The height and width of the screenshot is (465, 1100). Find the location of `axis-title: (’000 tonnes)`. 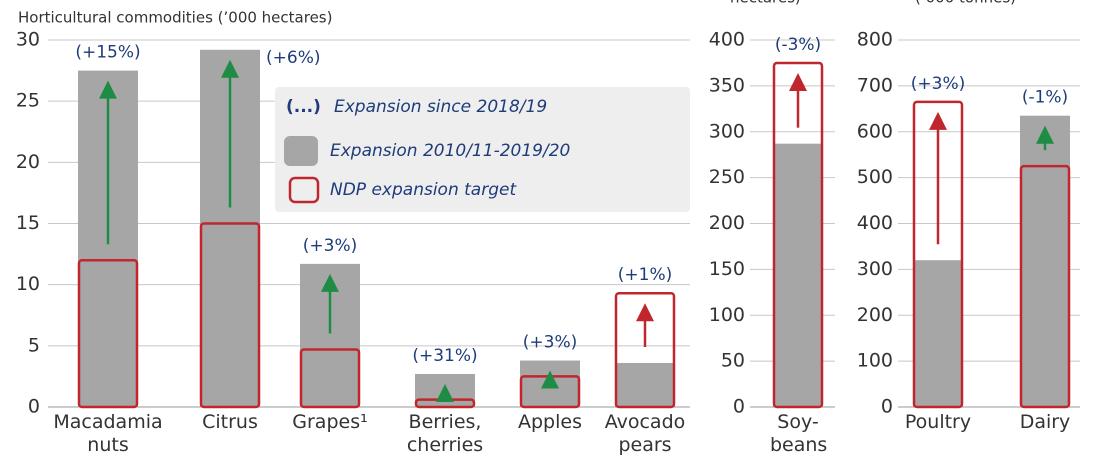

axis-title: (’000 tonnes) is located at coordinates (965, 3).